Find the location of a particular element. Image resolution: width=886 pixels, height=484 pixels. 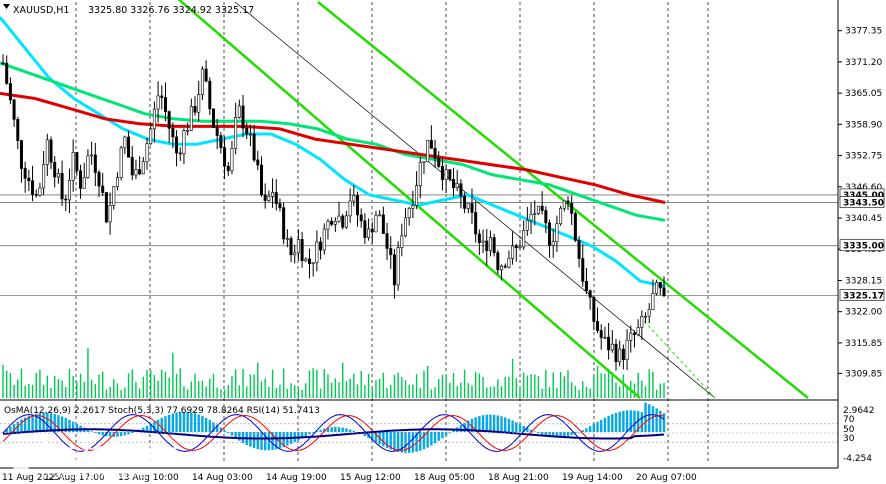

x-tick-label: 11 Aug 2025 is located at coordinates (31, 478).